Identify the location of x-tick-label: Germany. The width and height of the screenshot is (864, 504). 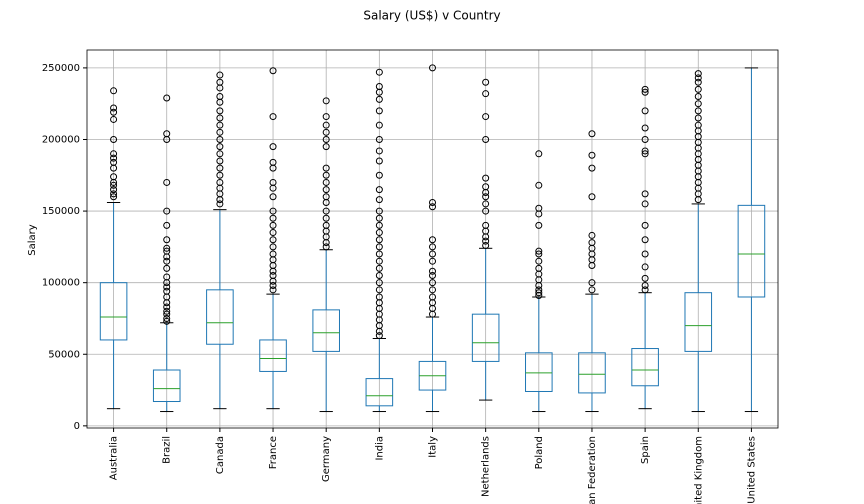
(326, 459).